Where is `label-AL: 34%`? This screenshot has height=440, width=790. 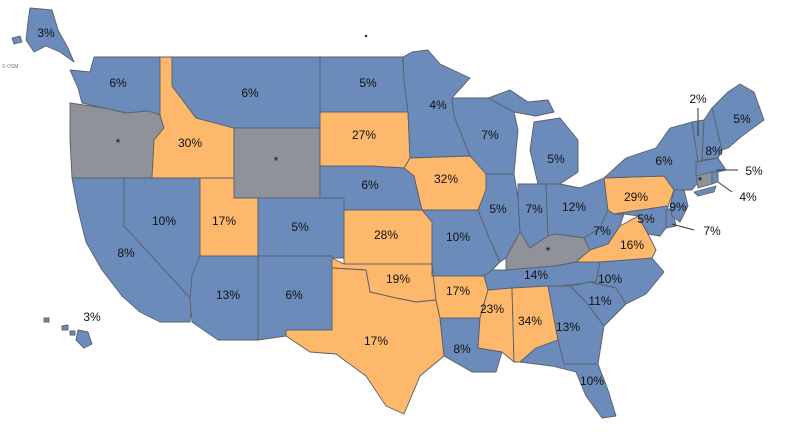 label-AL: 34% is located at coordinates (530, 321).